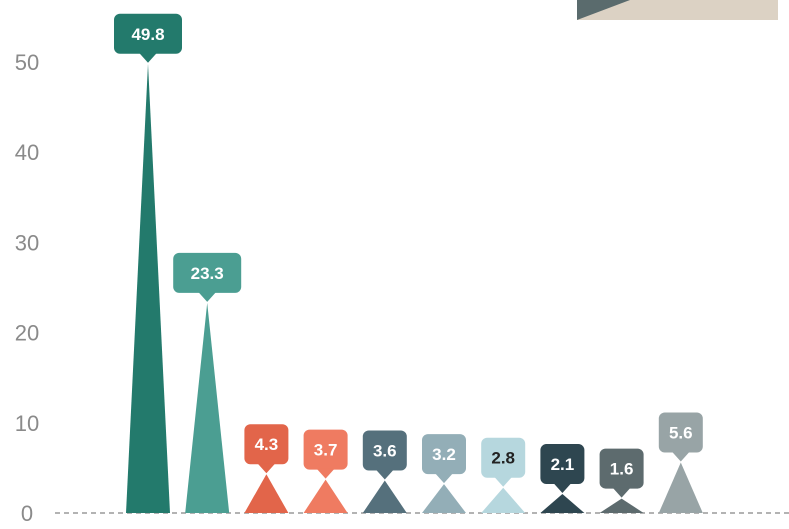 The width and height of the screenshot is (789, 529). I want to click on value-label: 49.8, so click(147, 34).